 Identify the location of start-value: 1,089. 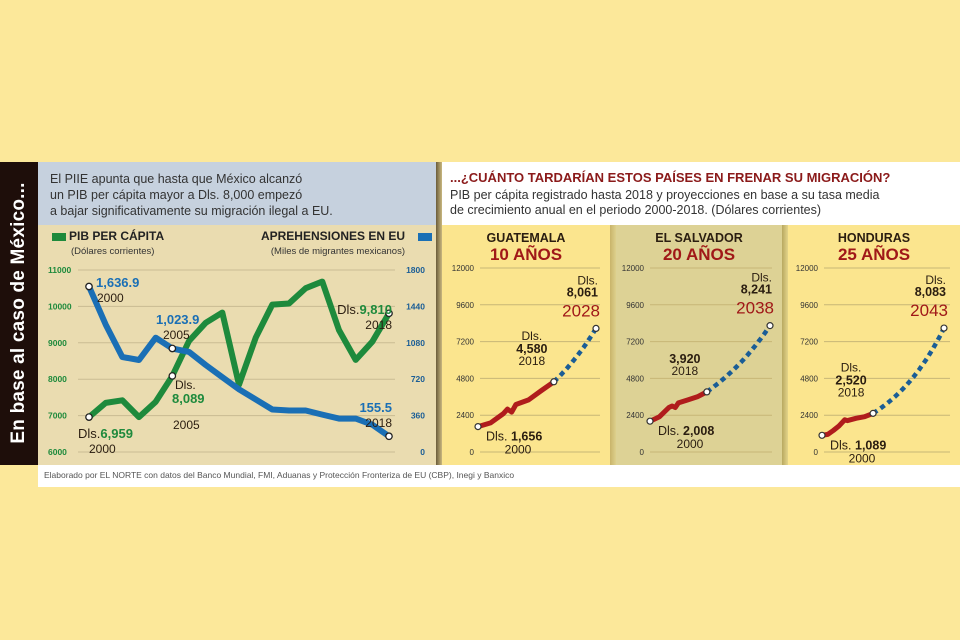
(869, 445).